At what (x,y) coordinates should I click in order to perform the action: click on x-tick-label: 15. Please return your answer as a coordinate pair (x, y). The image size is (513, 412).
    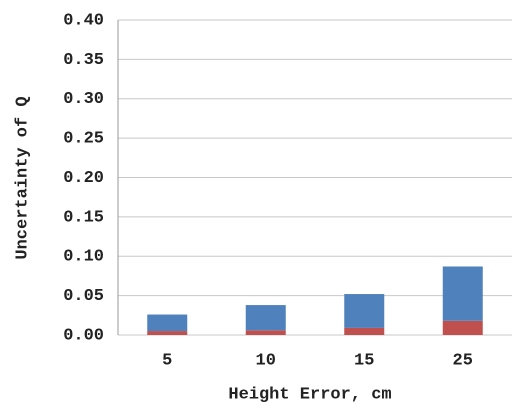
    Looking at the image, I should click on (364, 360).